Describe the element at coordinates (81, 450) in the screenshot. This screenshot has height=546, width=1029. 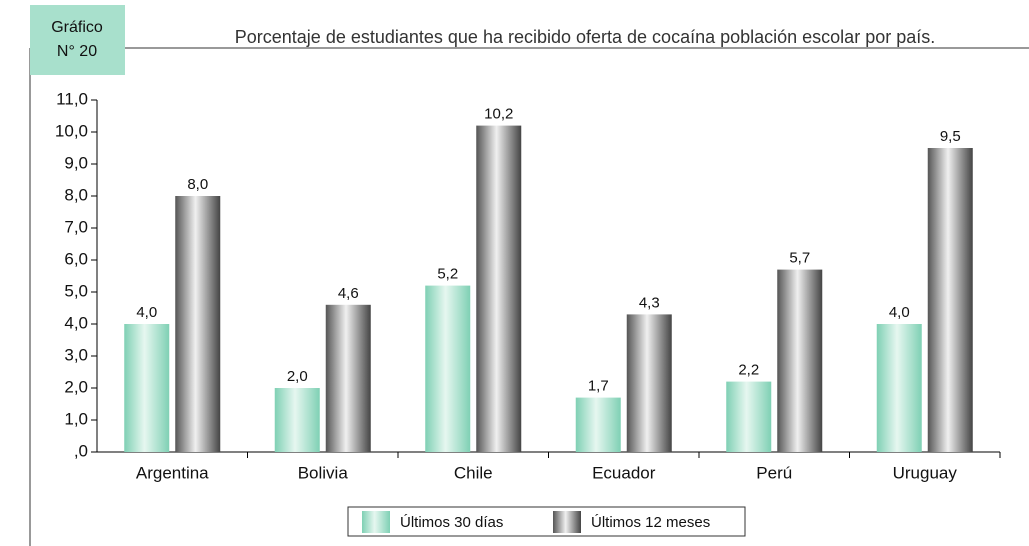
I see `y-tick-label: ,0` at that location.